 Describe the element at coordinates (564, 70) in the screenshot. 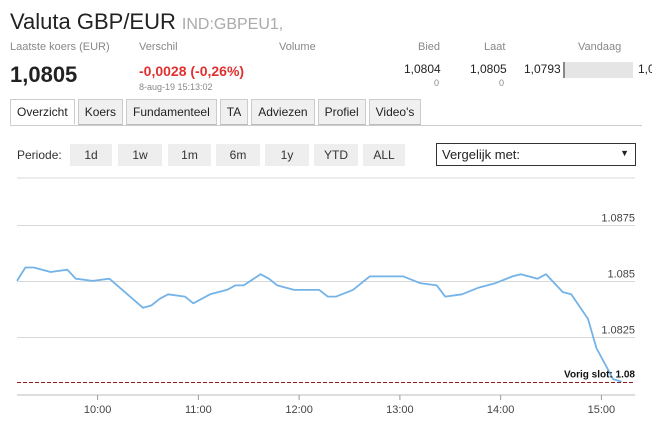

I see `day-range-marker` at that location.